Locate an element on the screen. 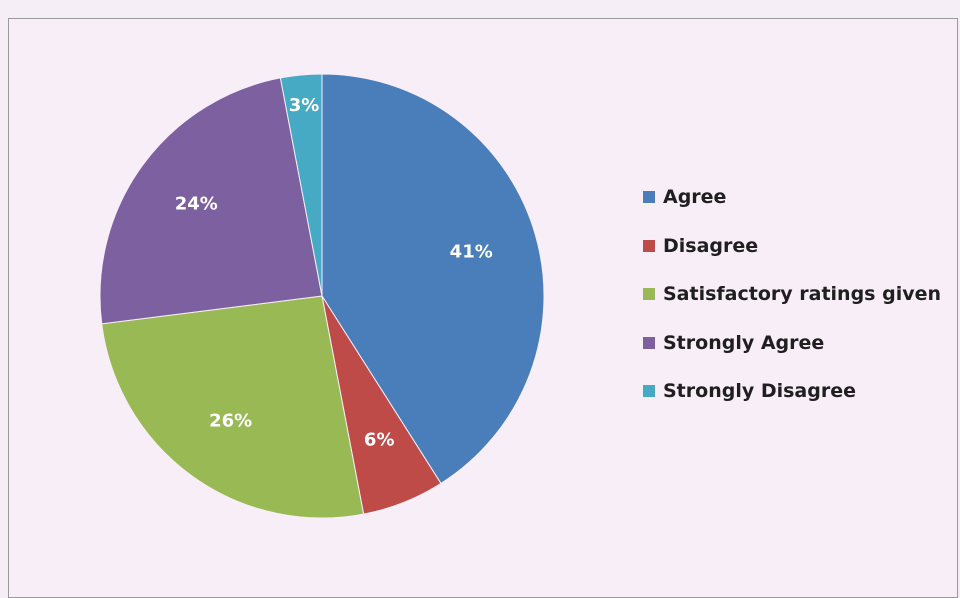  legend-label: Strongly Agree is located at coordinates (744, 342).